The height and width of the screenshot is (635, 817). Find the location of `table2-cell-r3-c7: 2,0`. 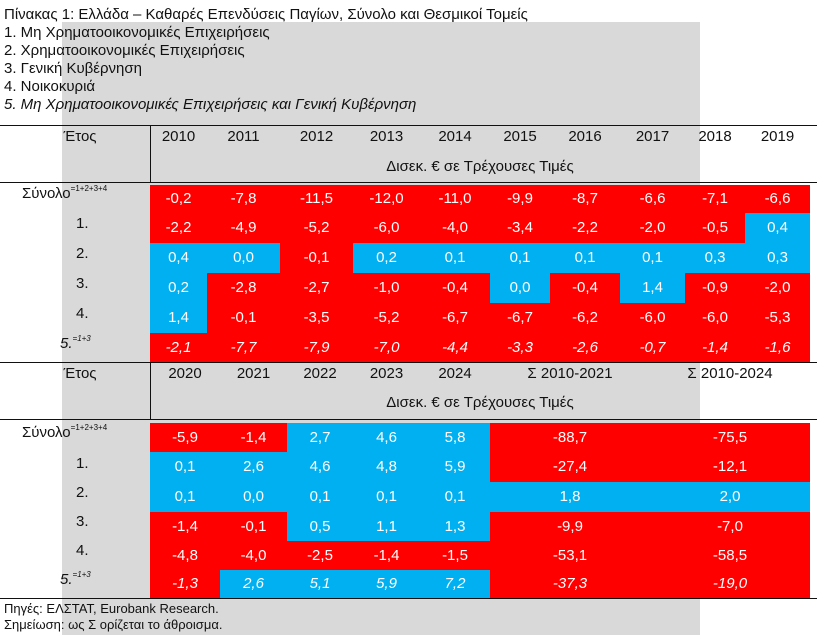

table2-cell-r3-c7: 2,0 is located at coordinates (730, 497).